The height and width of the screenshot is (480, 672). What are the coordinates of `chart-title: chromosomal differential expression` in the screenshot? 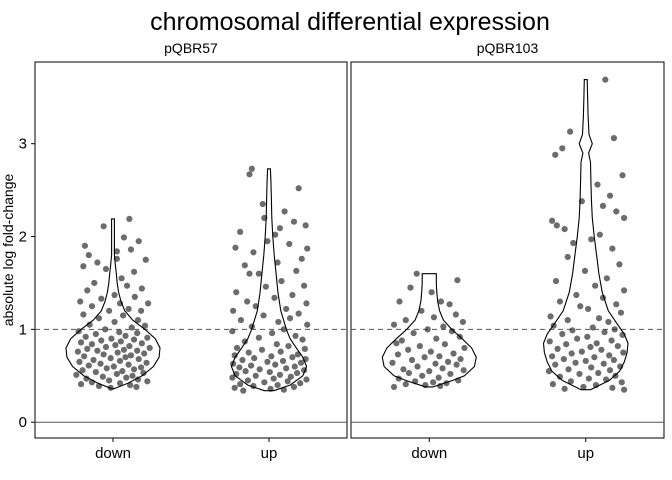 It's located at (350, 22).